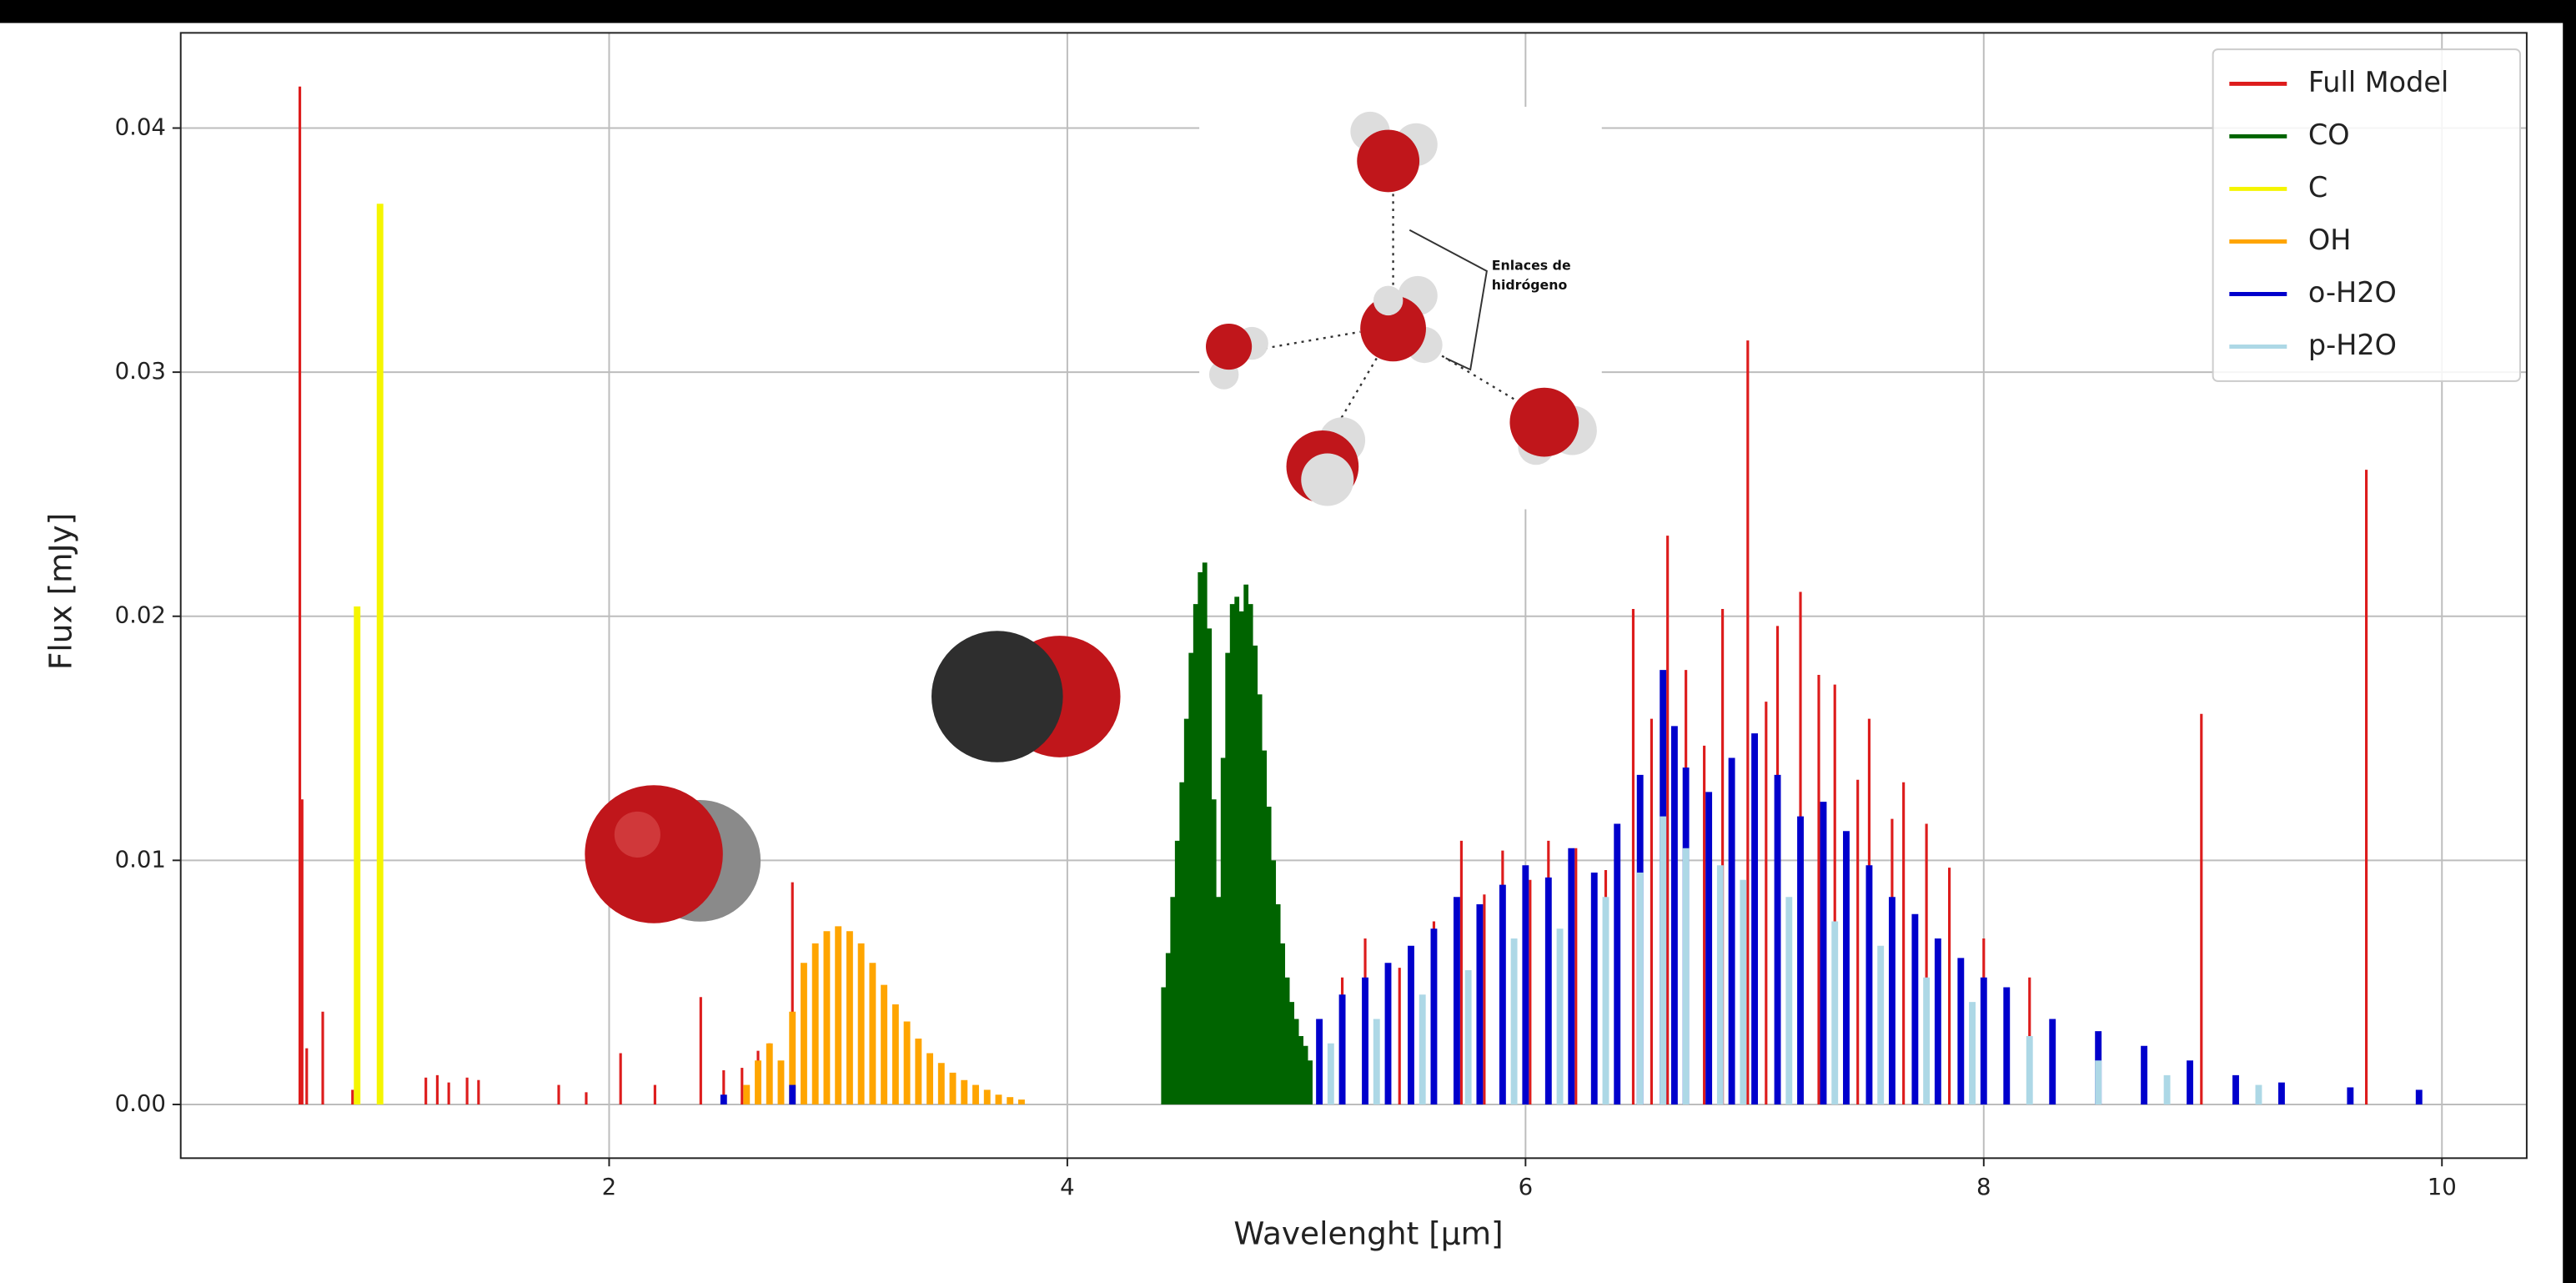 Image resolution: width=2576 pixels, height=1283 pixels. What do you see at coordinates (1026, 696) in the screenshot?
I see `co-molecule` at bounding box center [1026, 696].